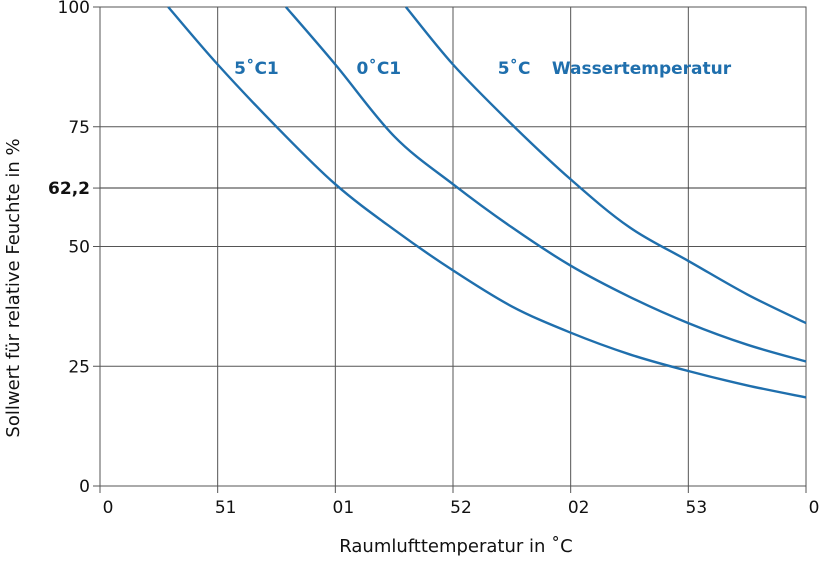  Describe the element at coordinates (69, 189) in the screenshot. I see `y-tick-label: 62,2` at that location.